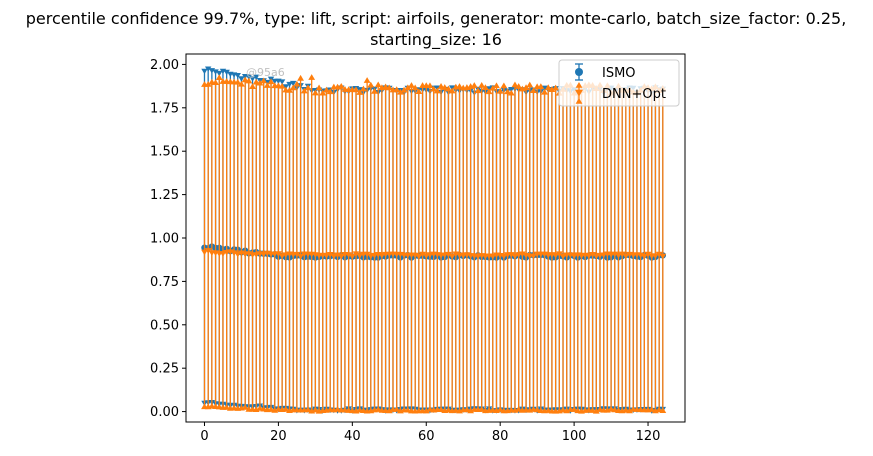 The image size is (873, 456). I want to click on legend-ismo-symbol, so click(579, 72).